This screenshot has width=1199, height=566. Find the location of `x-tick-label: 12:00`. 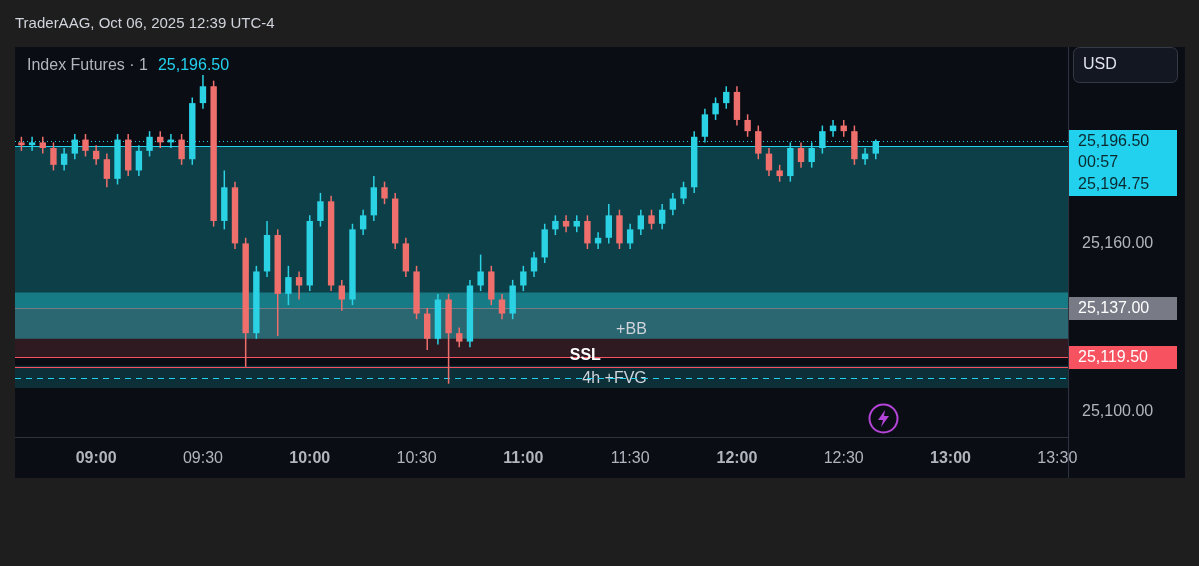

x-tick-label: 12:00 is located at coordinates (737, 458).